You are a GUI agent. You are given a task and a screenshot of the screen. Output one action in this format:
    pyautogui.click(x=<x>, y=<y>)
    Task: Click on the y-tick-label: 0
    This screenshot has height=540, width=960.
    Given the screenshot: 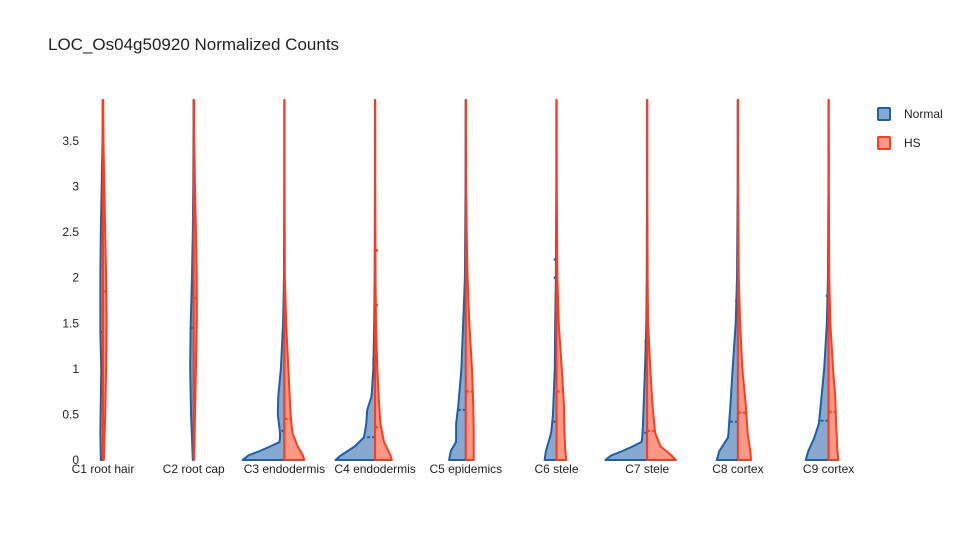 What is the action you would take?
    pyautogui.click(x=75, y=460)
    